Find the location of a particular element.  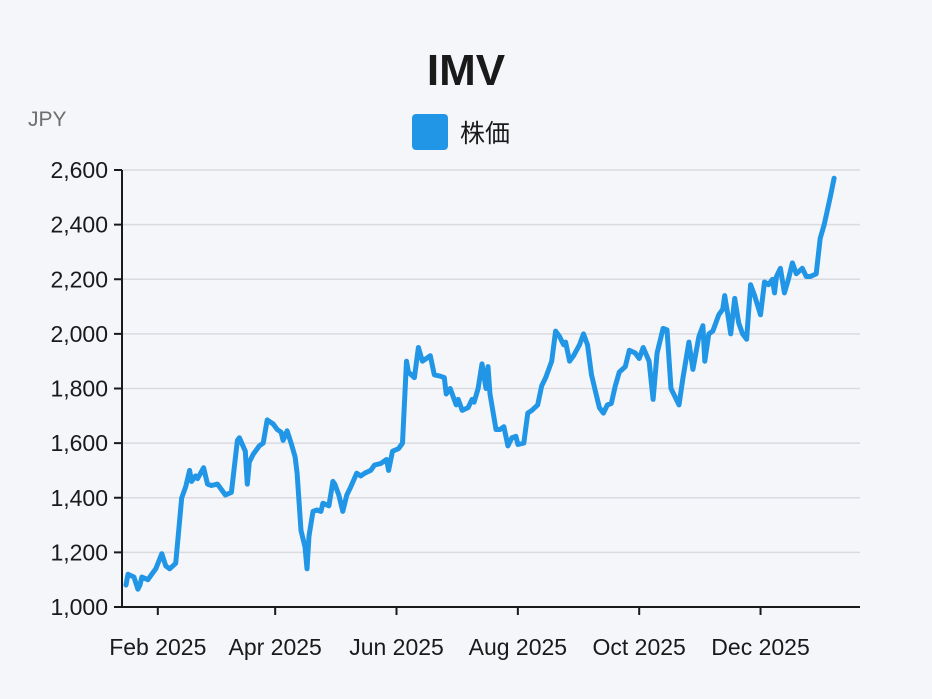

y-tick-label: 2,200 is located at coordinates (79, 279).